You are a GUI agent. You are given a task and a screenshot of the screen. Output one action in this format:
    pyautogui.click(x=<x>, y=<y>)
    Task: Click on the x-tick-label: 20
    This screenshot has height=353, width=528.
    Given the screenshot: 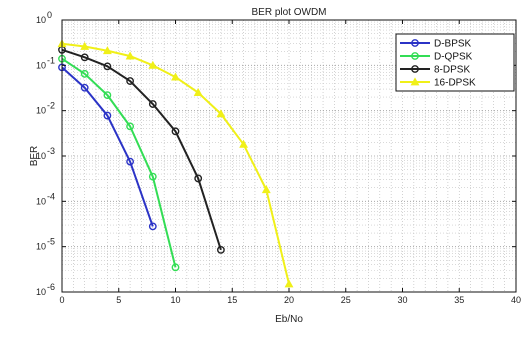 What is the action you would take?
    pyautogui.click(x=289, y=300)
    